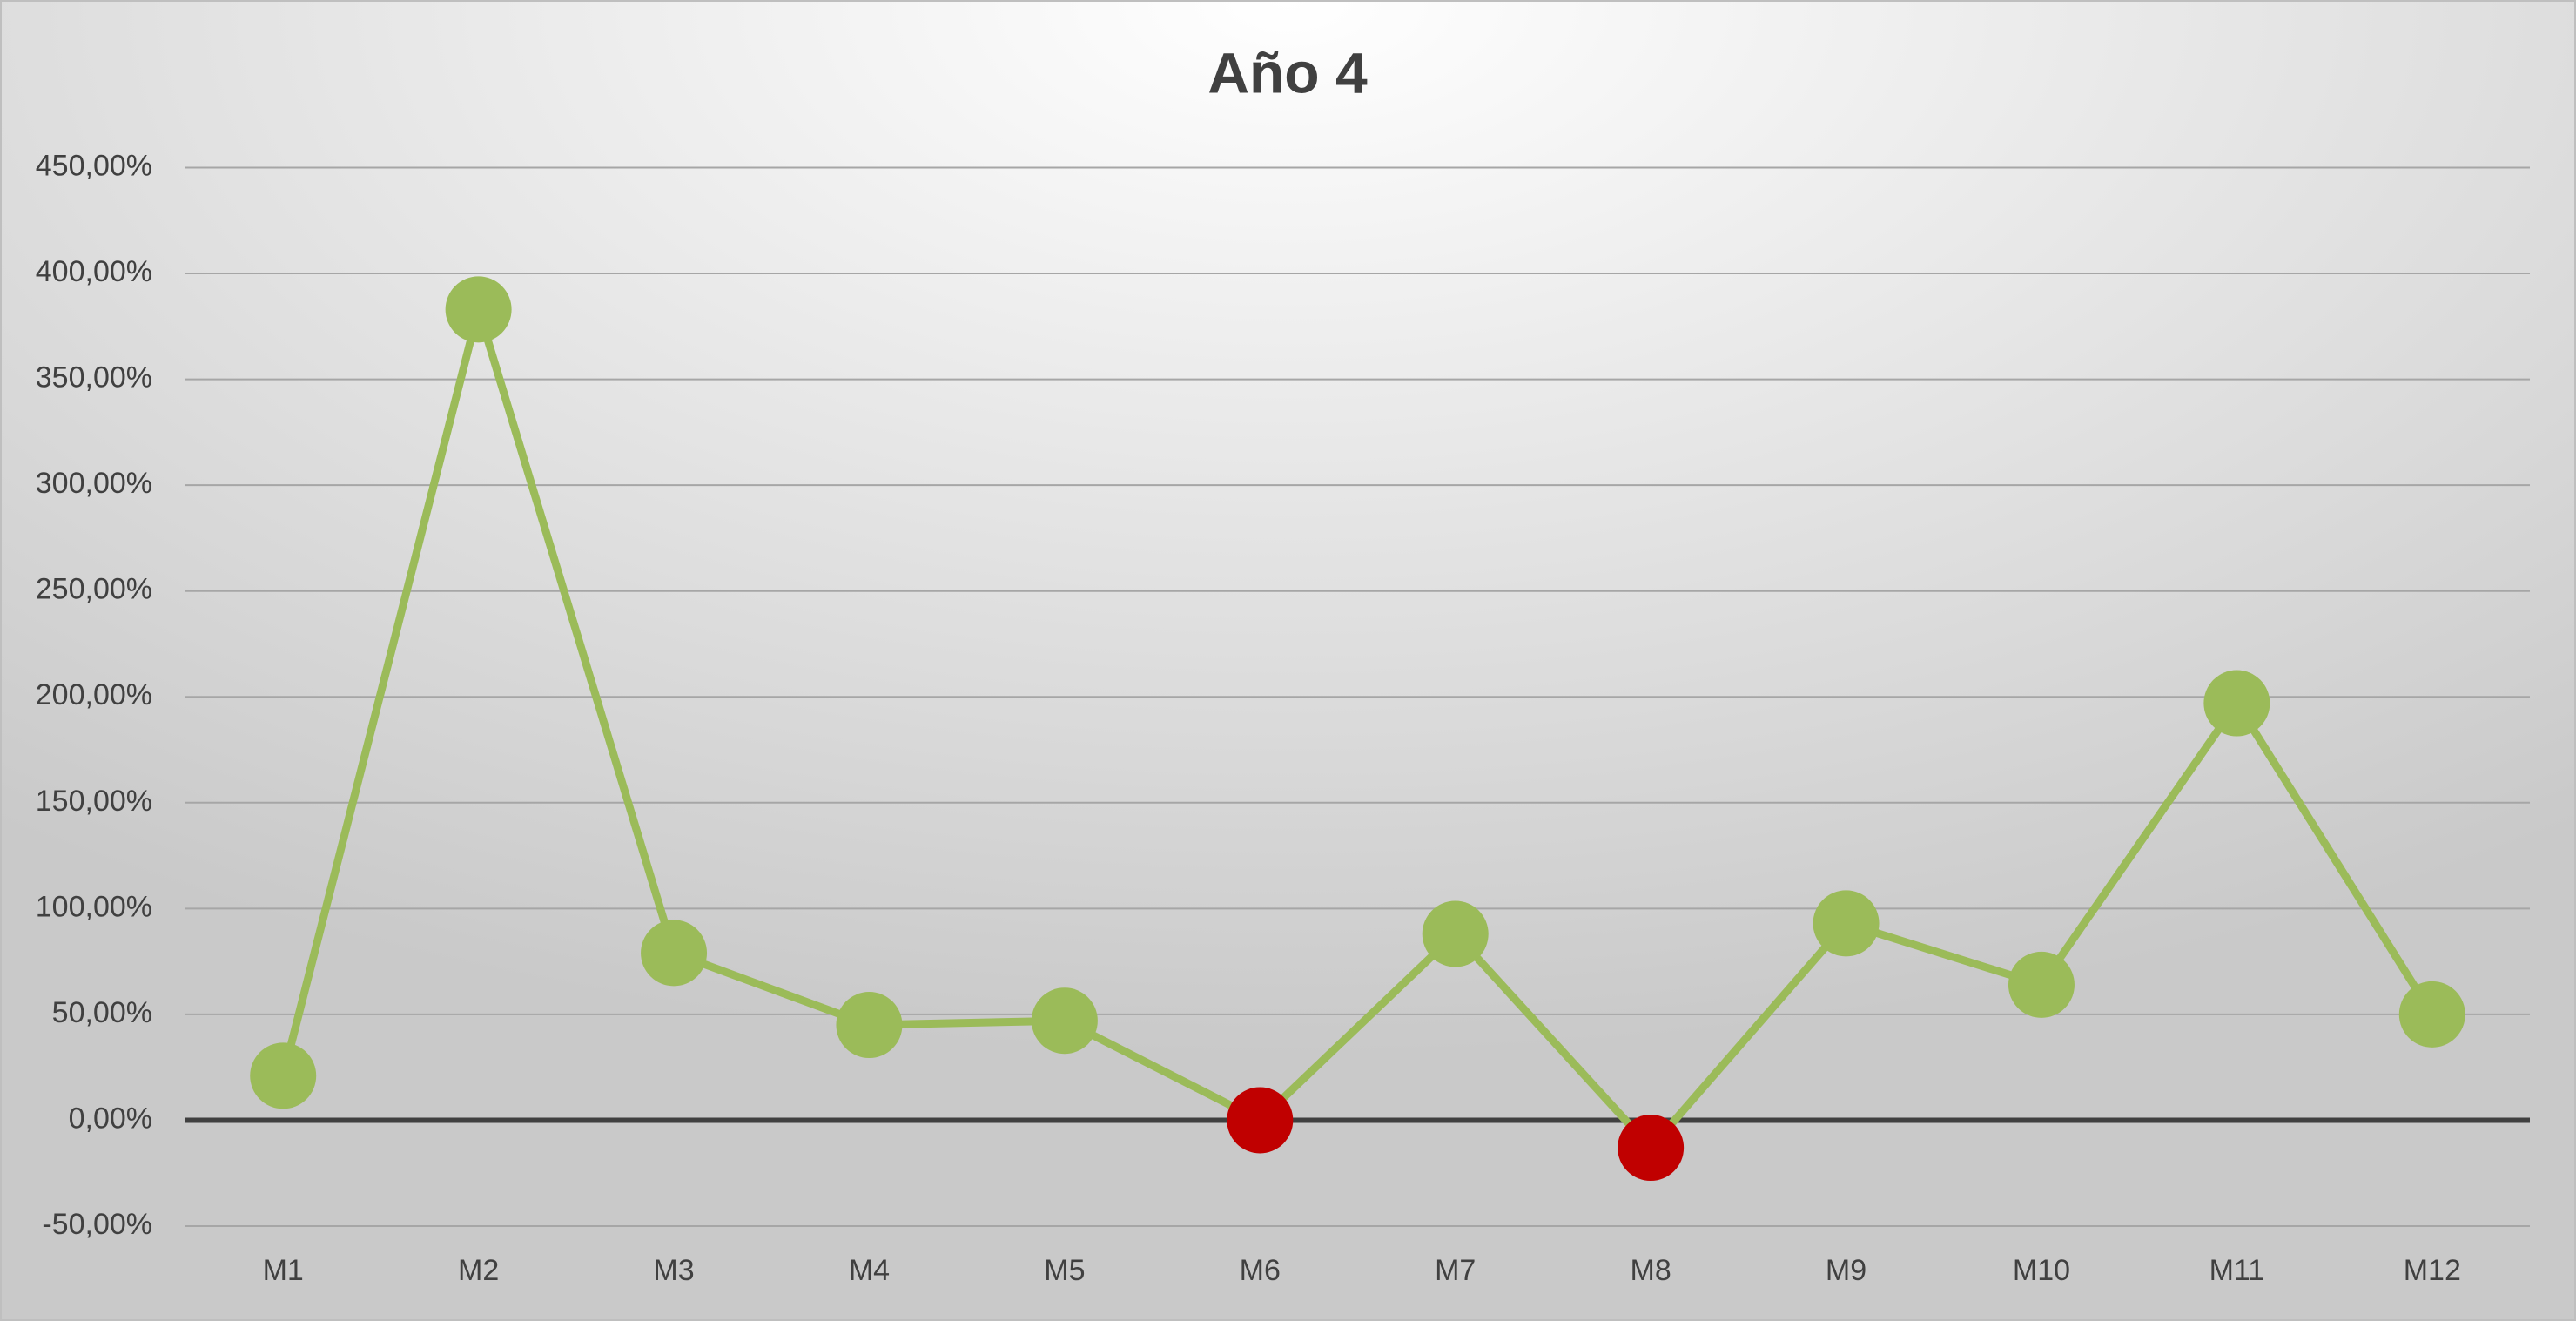 The image size is (2576, 1321). What do you see at coordinates (1455, 1271) in the screenshot?
I see `x-tick-label: M7` at bounding box center [1455, 1271].